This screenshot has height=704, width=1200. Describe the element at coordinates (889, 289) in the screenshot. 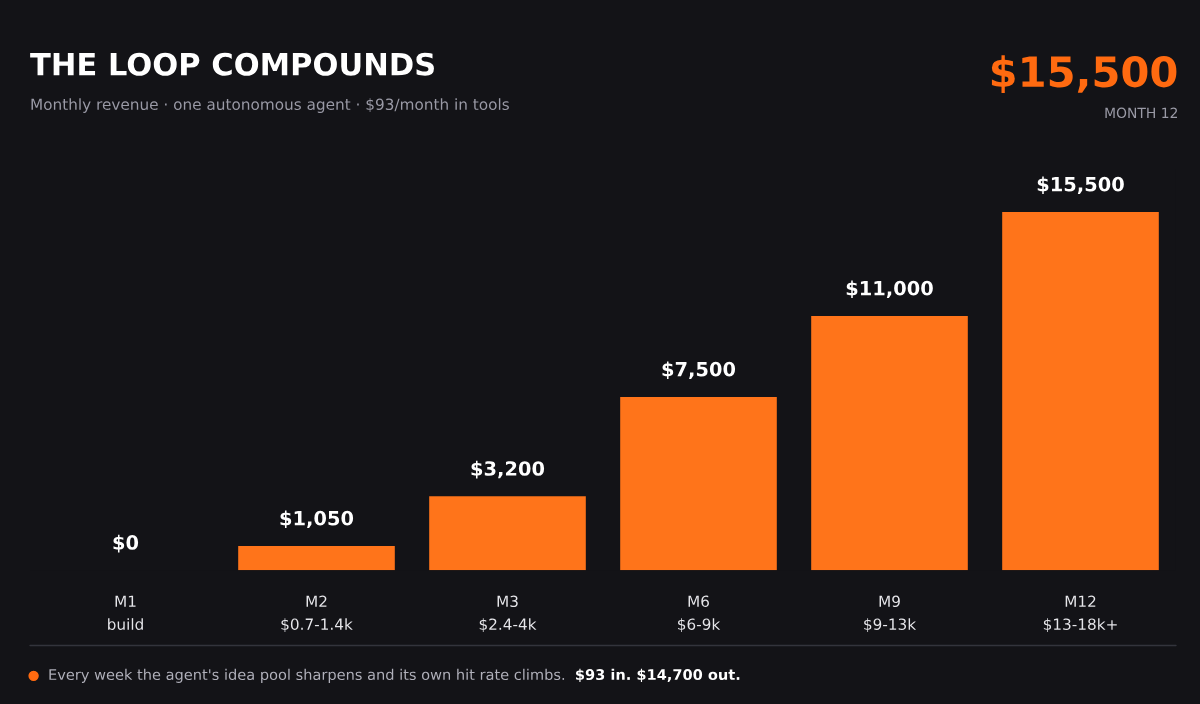

I see `data-label: $11,000` at that location.